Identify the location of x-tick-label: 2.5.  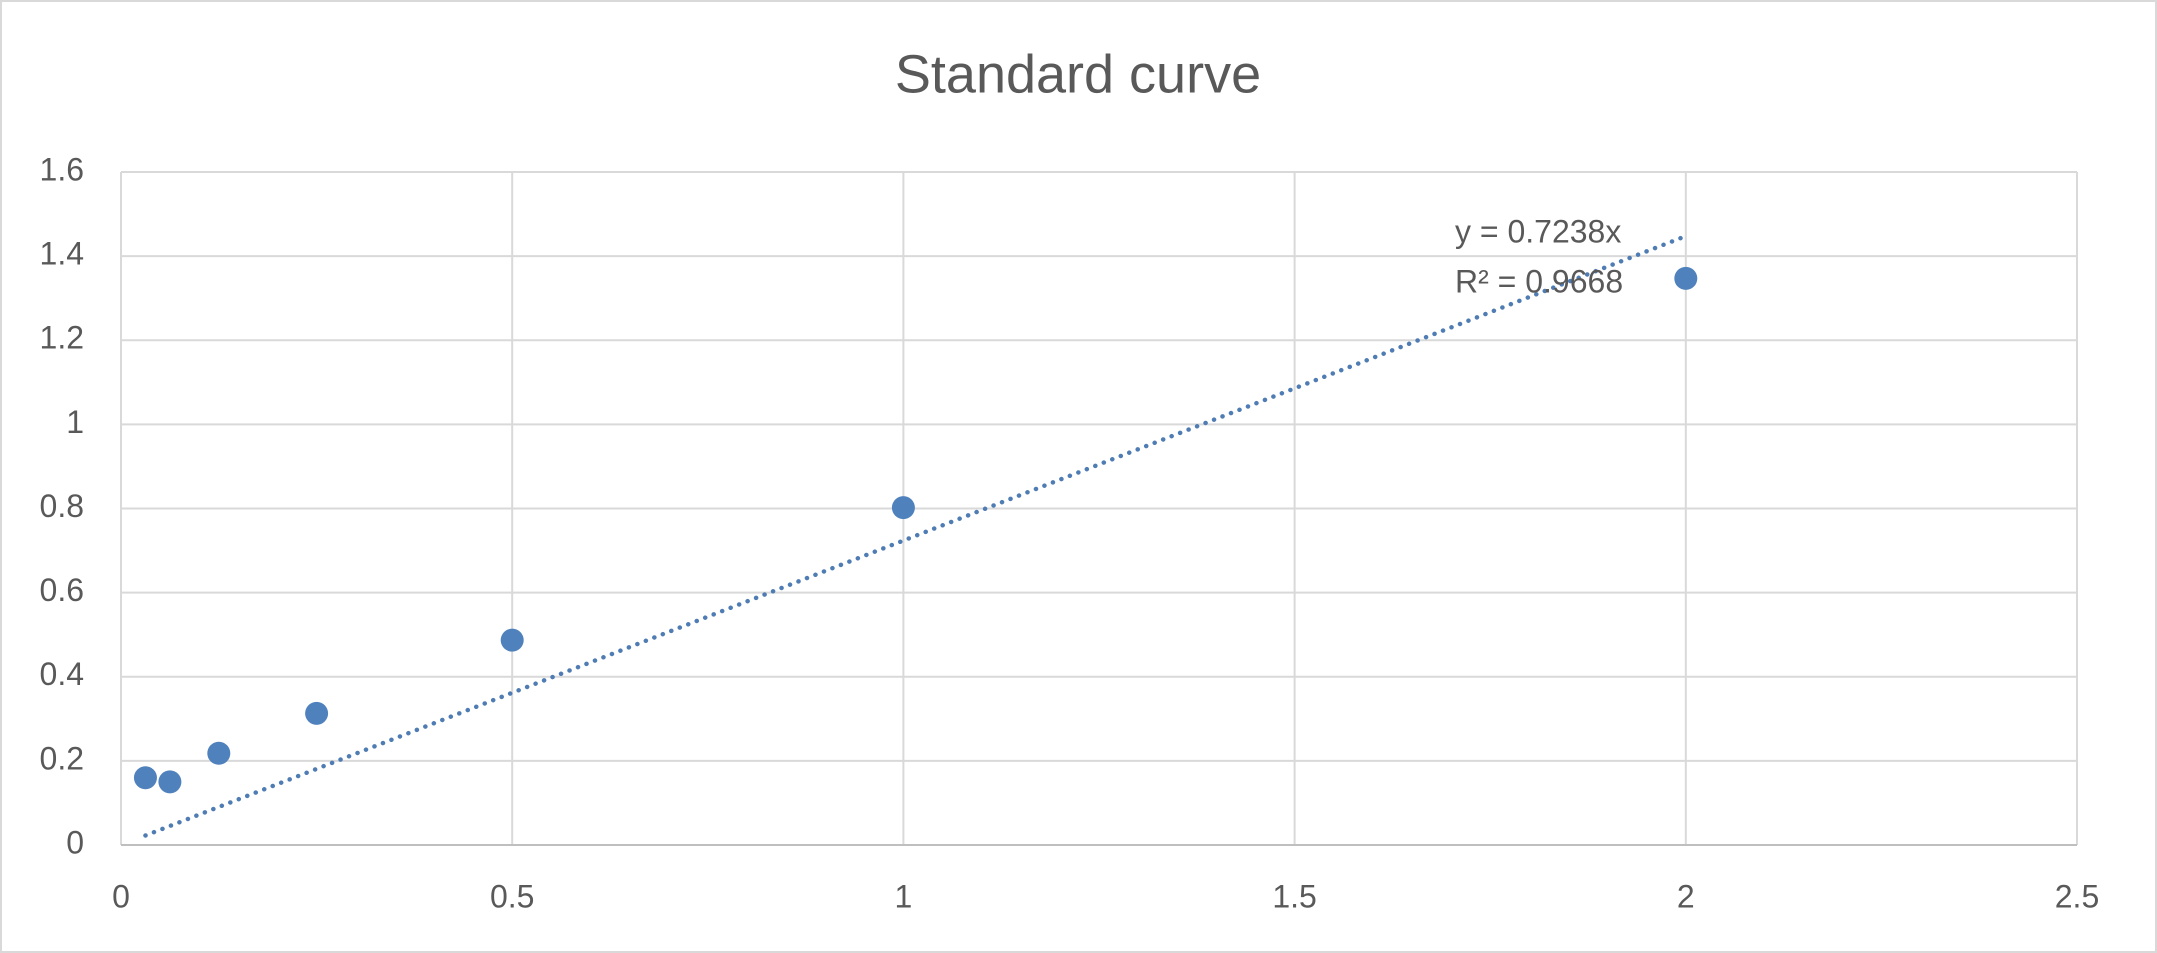
(2077, 896).